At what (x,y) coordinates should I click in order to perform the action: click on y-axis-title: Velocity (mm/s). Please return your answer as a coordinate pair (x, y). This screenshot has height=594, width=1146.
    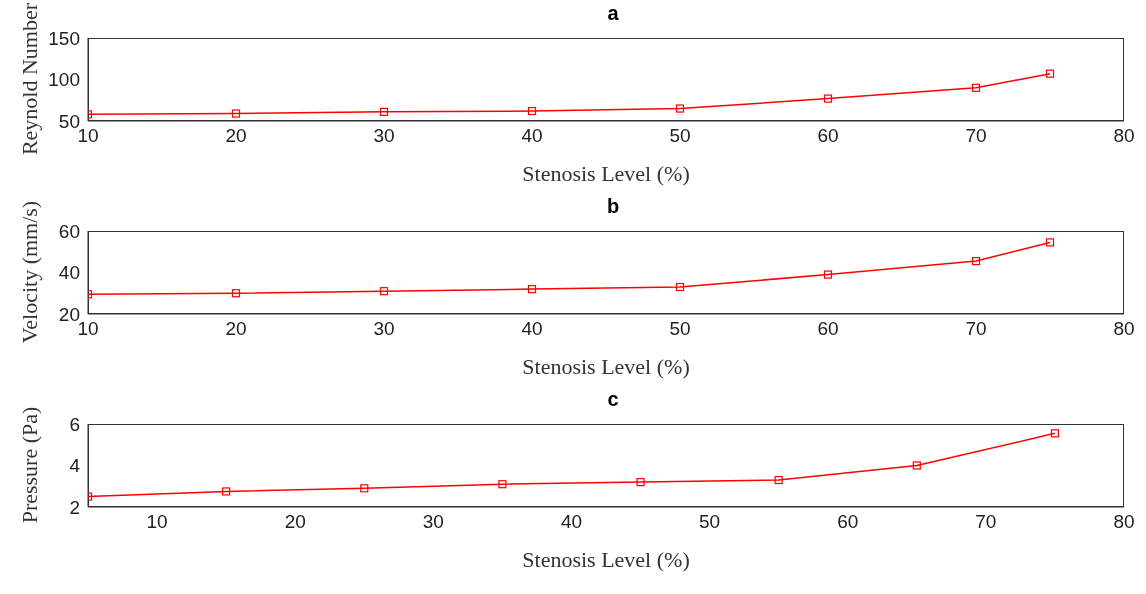
    Looking at the image, I should click on (30, 272).